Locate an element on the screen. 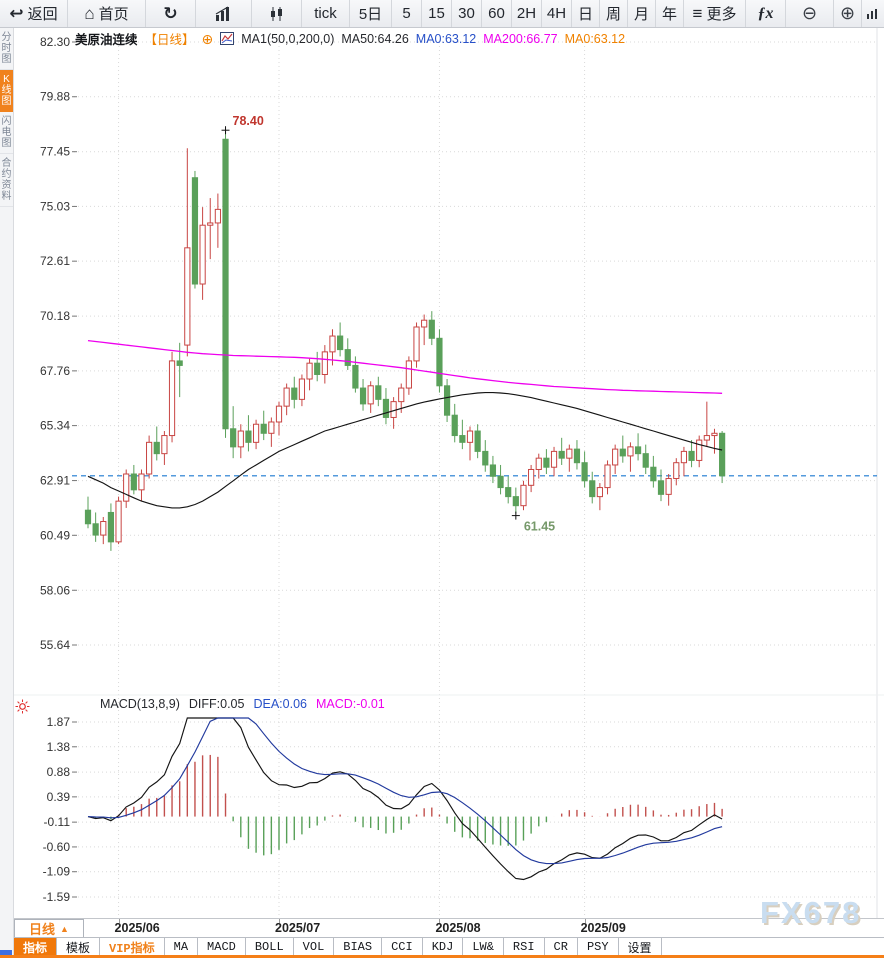  top-toolbar: ↩ 返回 ⌂ 首页 ↻ tick is located at coordinates (442, 14).